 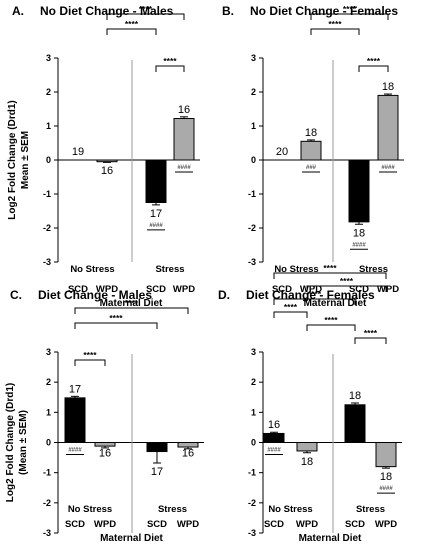 What do you see at coordinates (18, 11) in the screenshot?
I see `panel-letter: A.` at bounding box center [18, 11].